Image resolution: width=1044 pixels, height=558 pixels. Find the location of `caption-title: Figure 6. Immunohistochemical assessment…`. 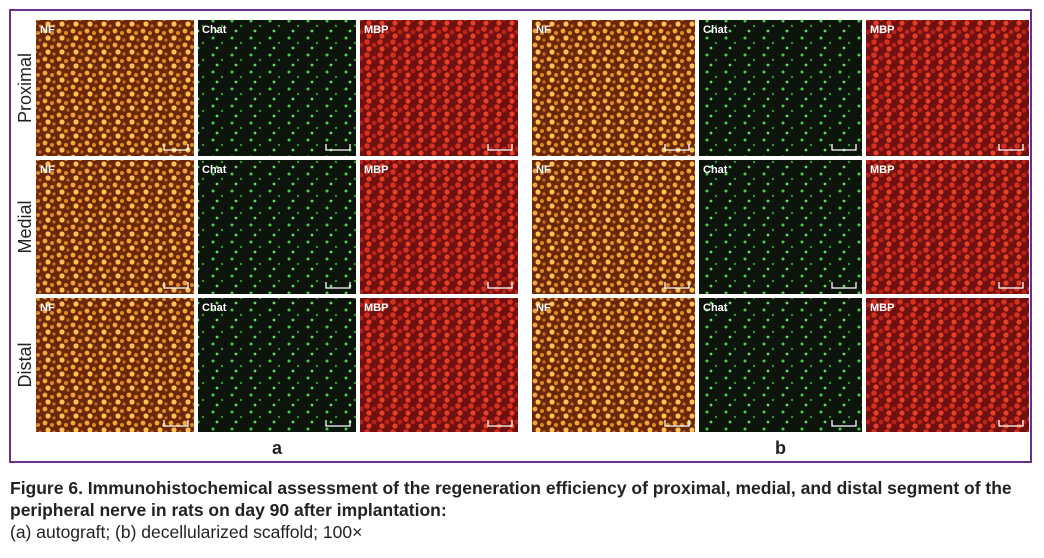

caption-title: Figure 6. Immunohistochemical assessment… is located at coordinates (511, 499).